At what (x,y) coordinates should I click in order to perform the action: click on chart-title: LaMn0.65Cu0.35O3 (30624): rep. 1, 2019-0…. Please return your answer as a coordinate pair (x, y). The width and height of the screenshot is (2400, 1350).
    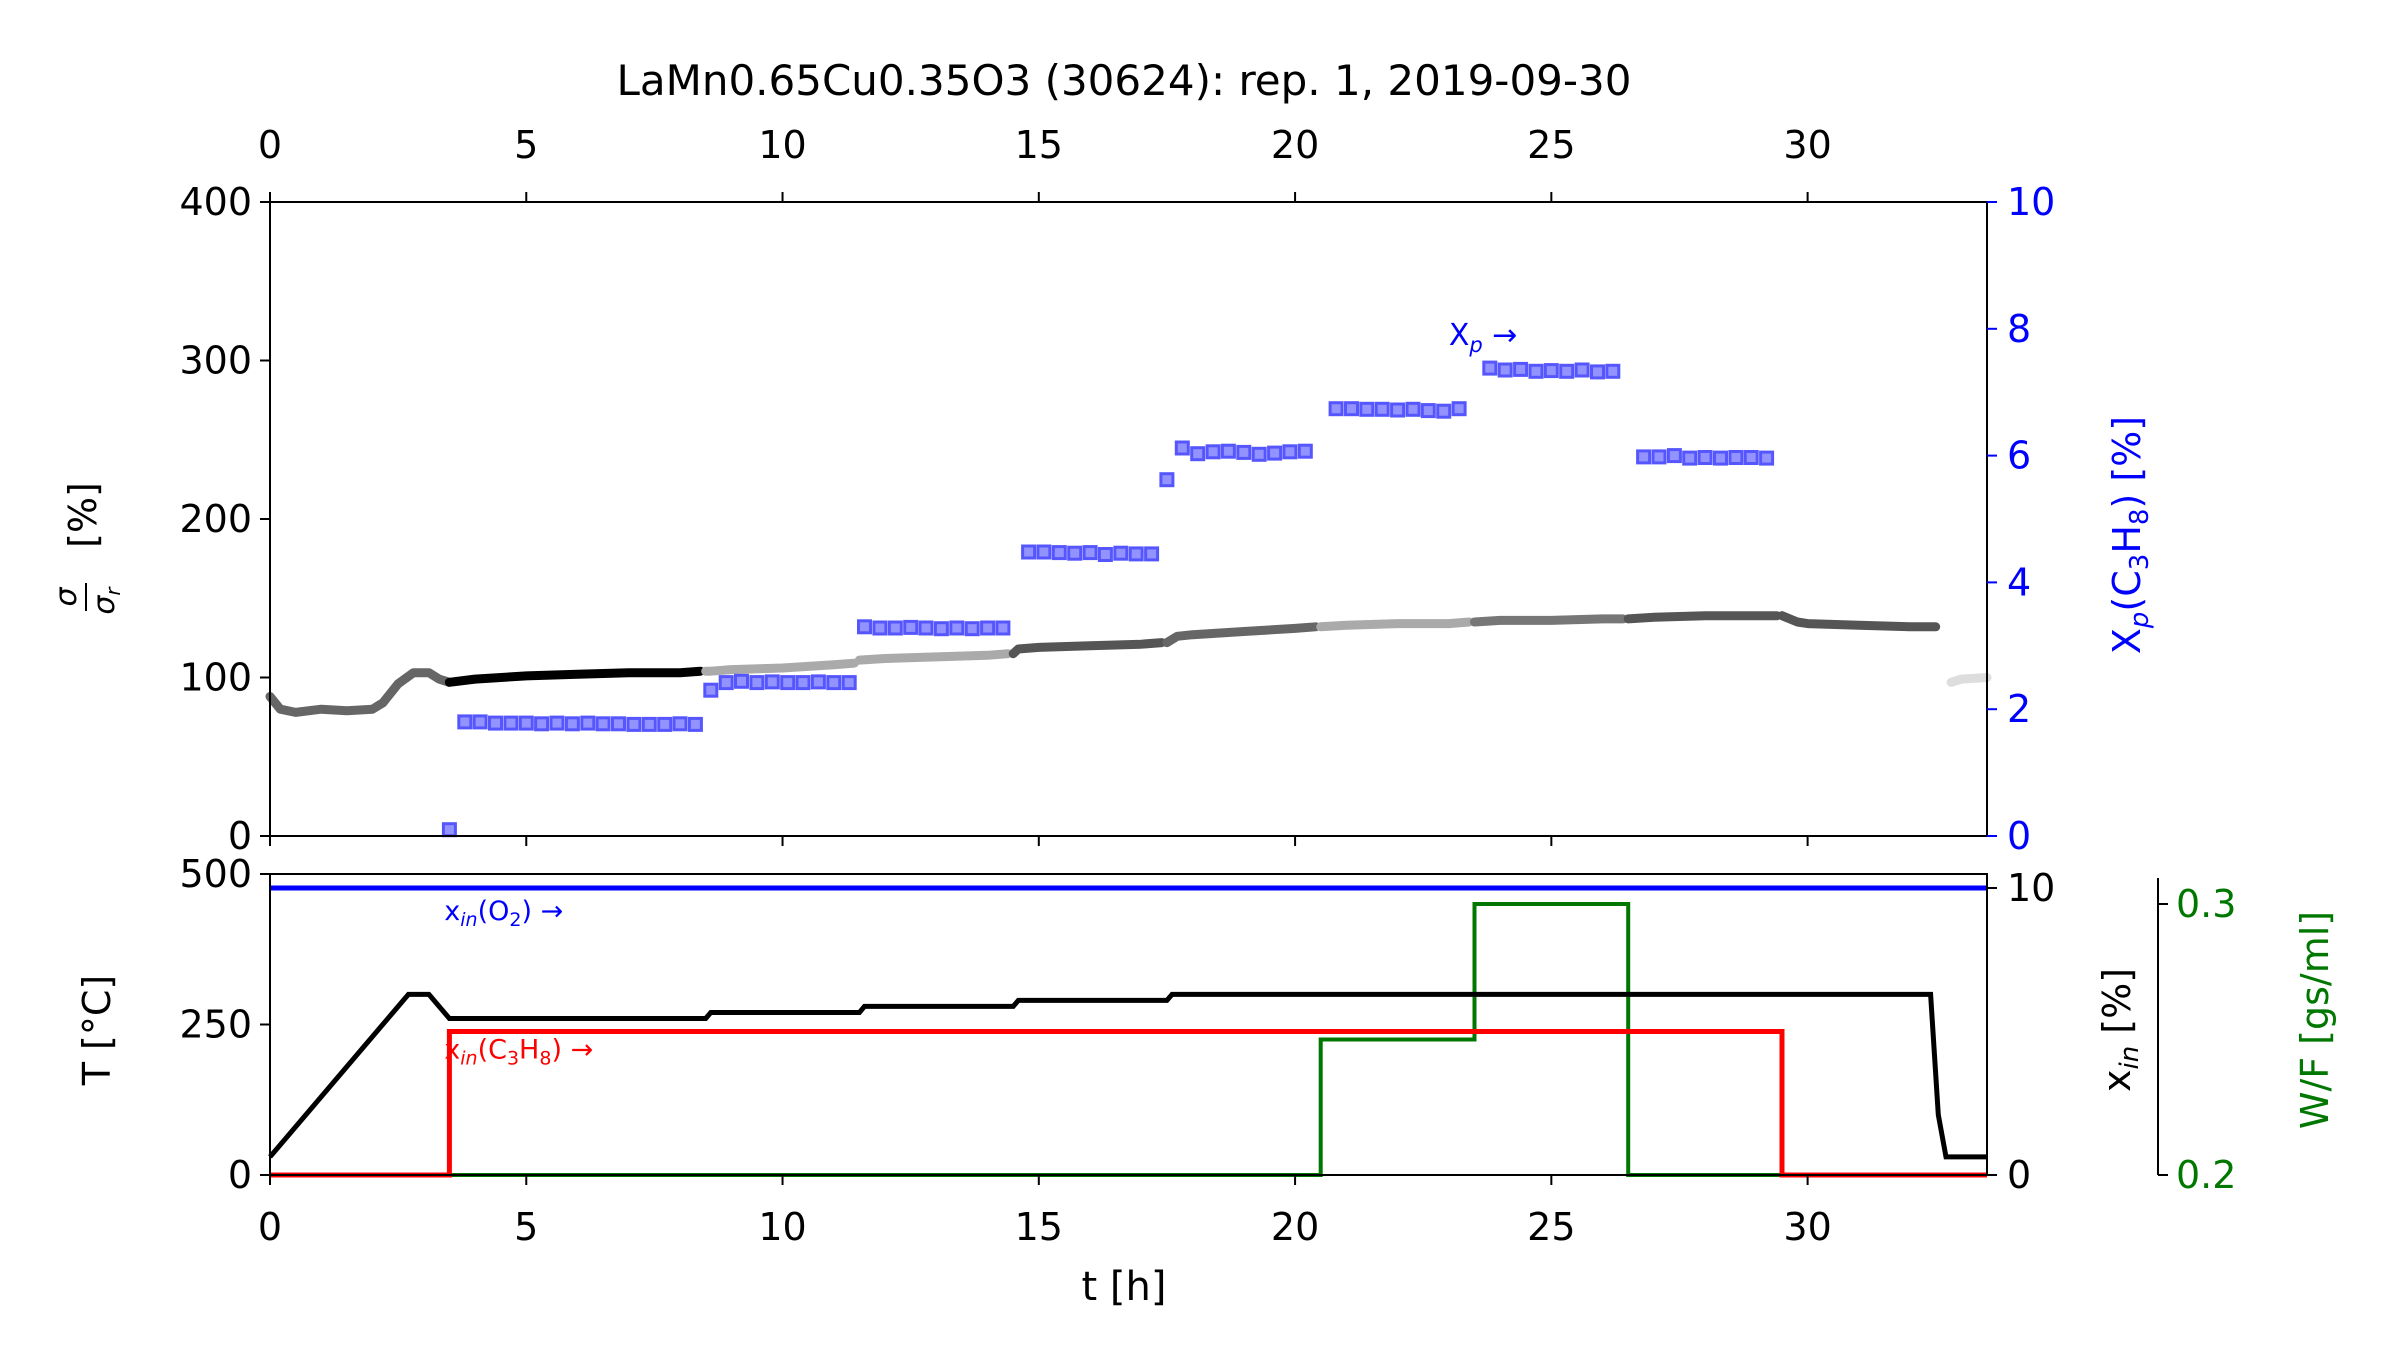
    Looking at the image, I should click on (1123, 80).